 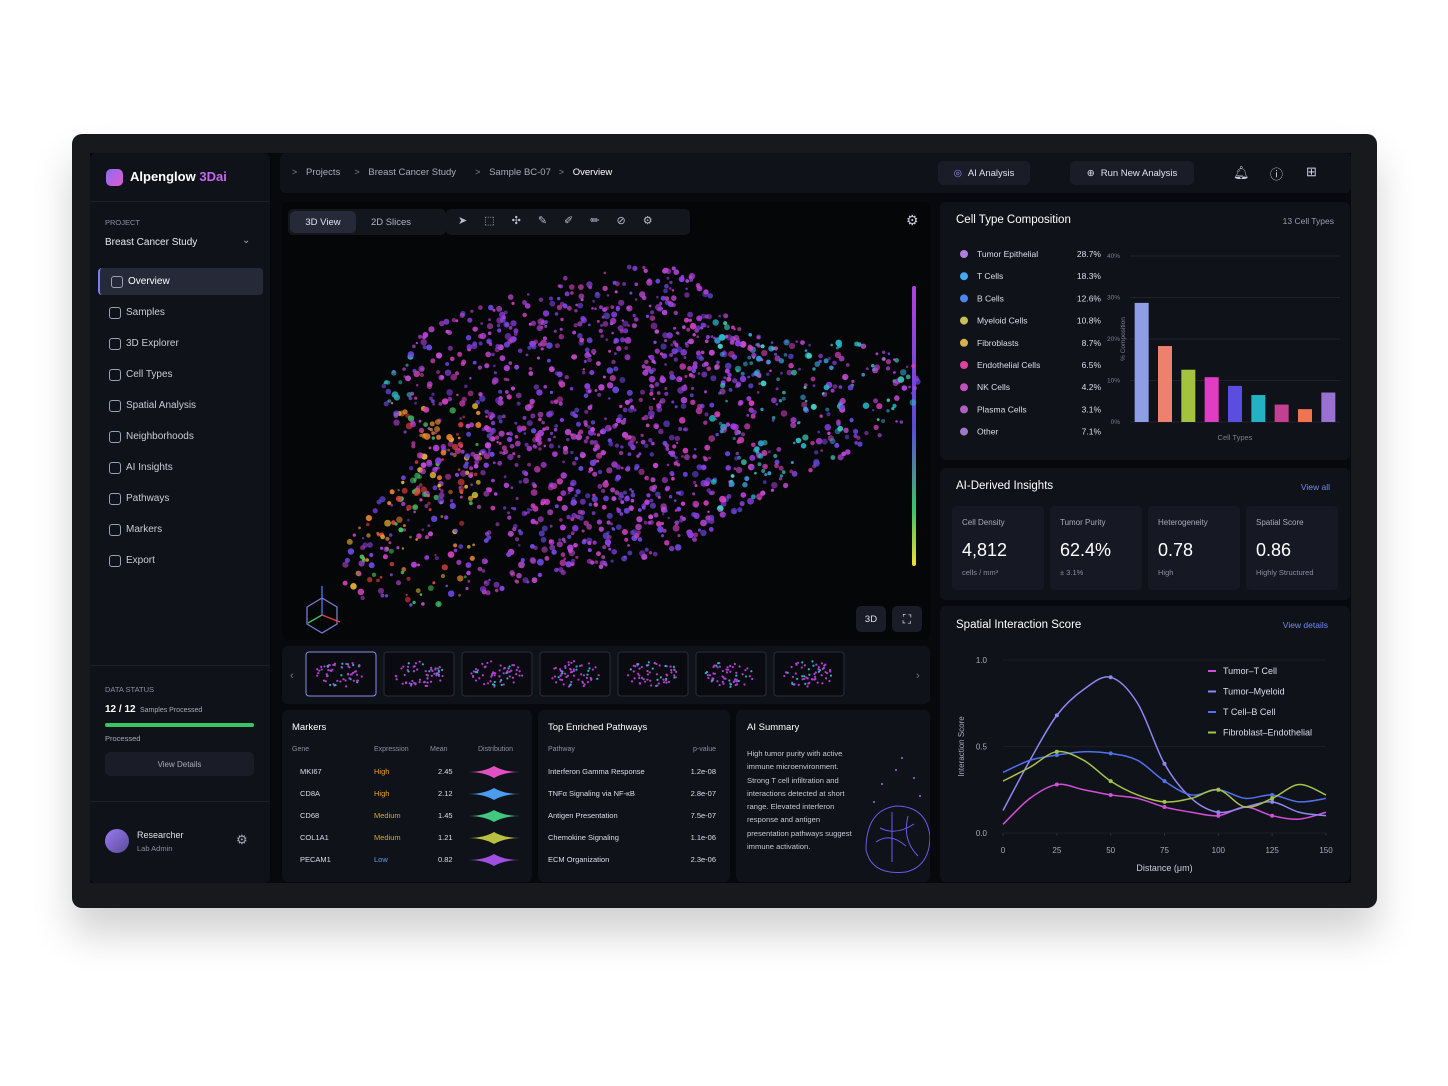 What do you see at coordinates (323, 222) in the screenshot?
I see `tab-3d-view: 3D View` at bounding box center [323, 222].